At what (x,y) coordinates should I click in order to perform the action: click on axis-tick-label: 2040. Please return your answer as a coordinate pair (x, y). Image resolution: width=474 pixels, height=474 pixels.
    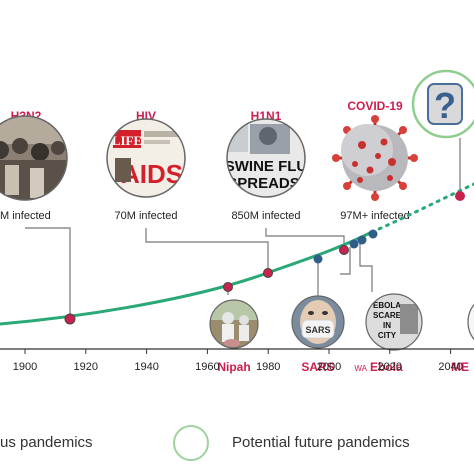
    Looking at the image, I should click on (450, 367).